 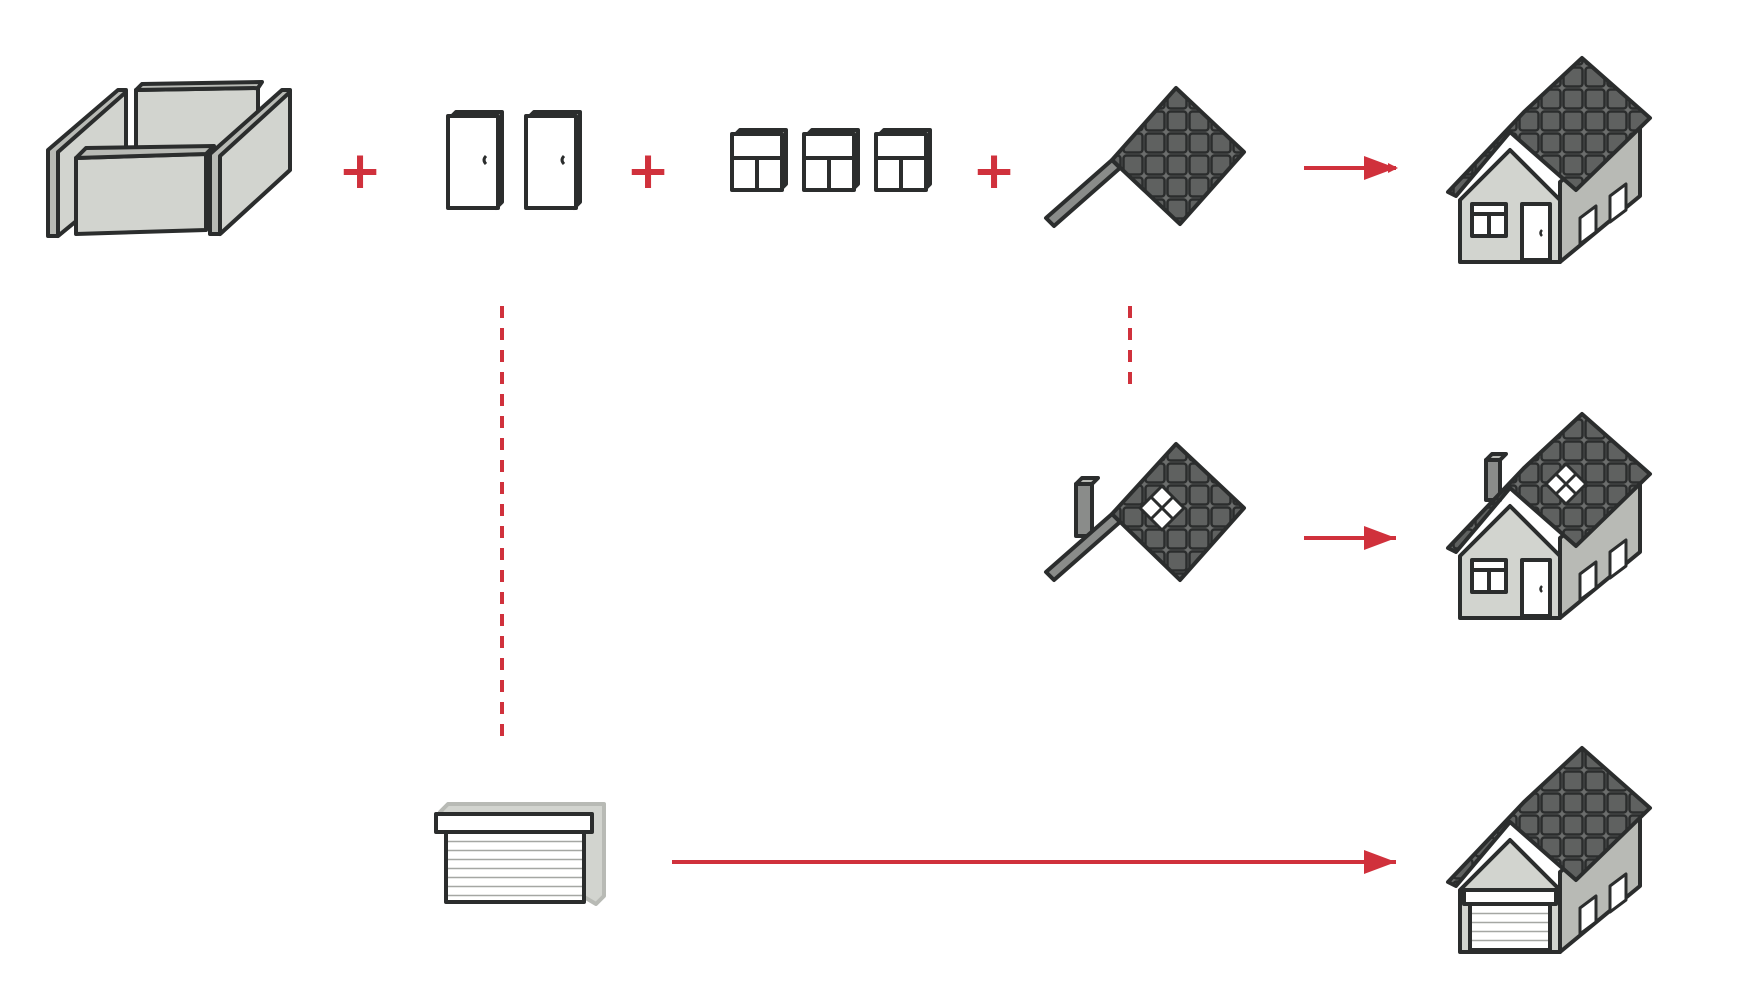 I want to click on garage-house-icon, so click(x=1549, y=850).